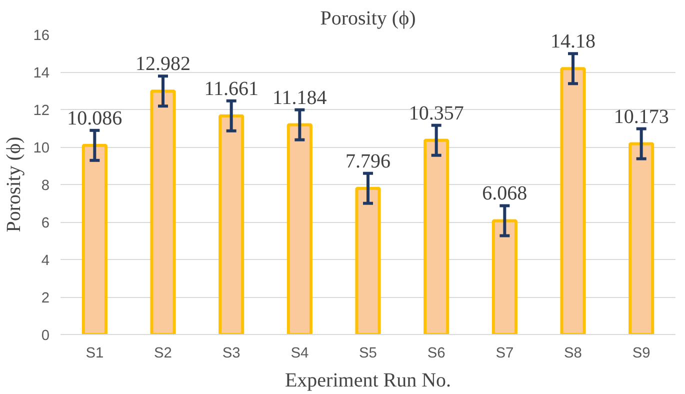 Image resolution: width=685 pixels, height=394 pixels. What do you see at coordinates (231, 354) in the screenshot?
I see `x-tick-label: S3` at bounding box center [231, 354].